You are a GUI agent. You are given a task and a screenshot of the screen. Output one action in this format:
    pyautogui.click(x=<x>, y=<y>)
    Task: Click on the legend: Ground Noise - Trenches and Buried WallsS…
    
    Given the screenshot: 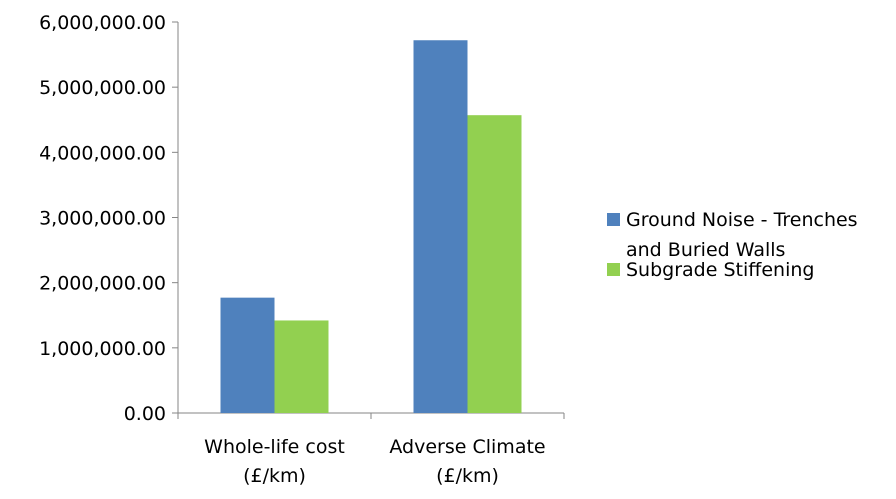 What is the action you would take?
    pyautogui.click(x=732, y=245)
    